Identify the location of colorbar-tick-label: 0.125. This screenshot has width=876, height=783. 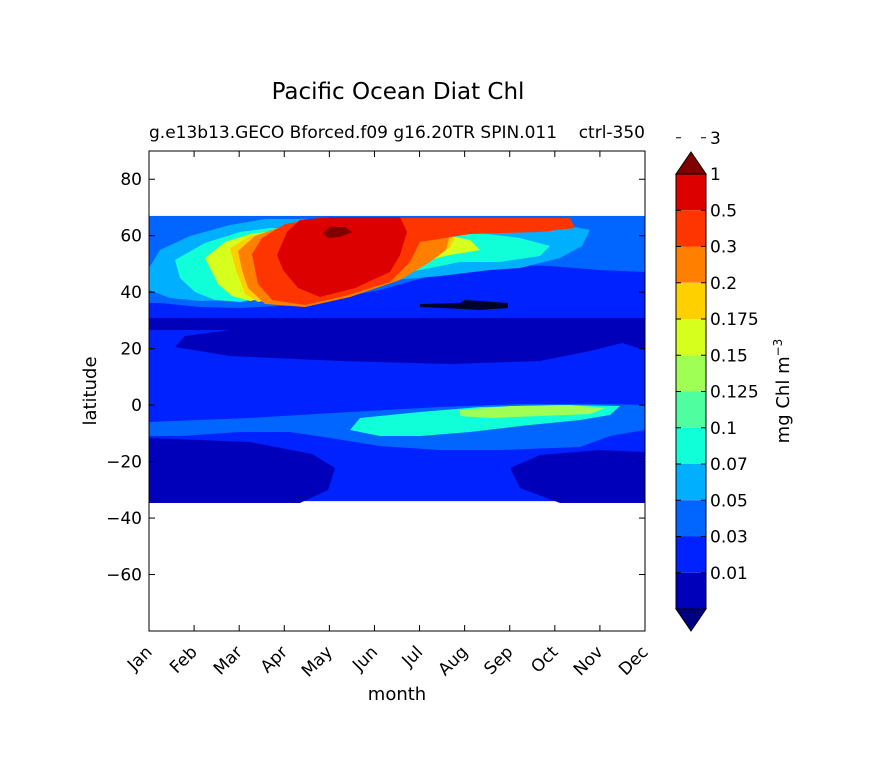
(734, 393).